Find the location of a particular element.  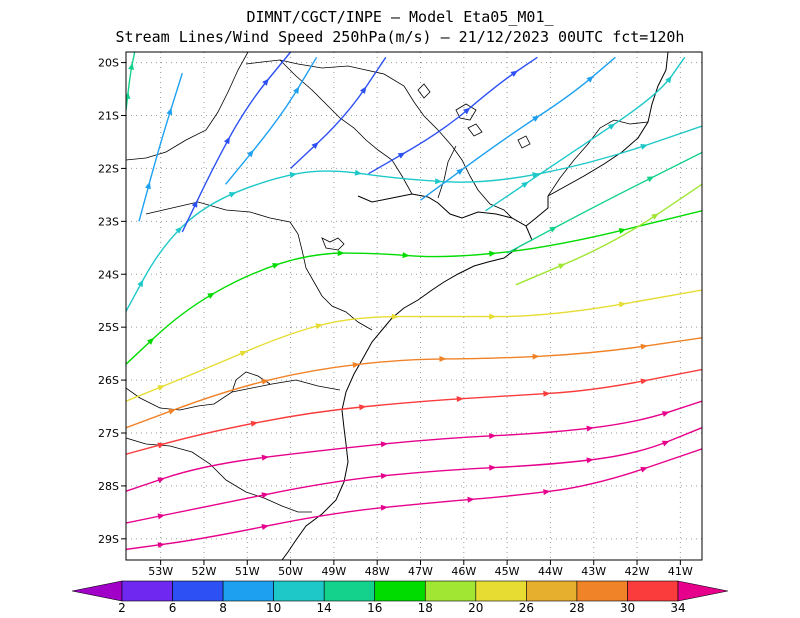

lon-tick-label: 51W is located at coordinates (247, 571).